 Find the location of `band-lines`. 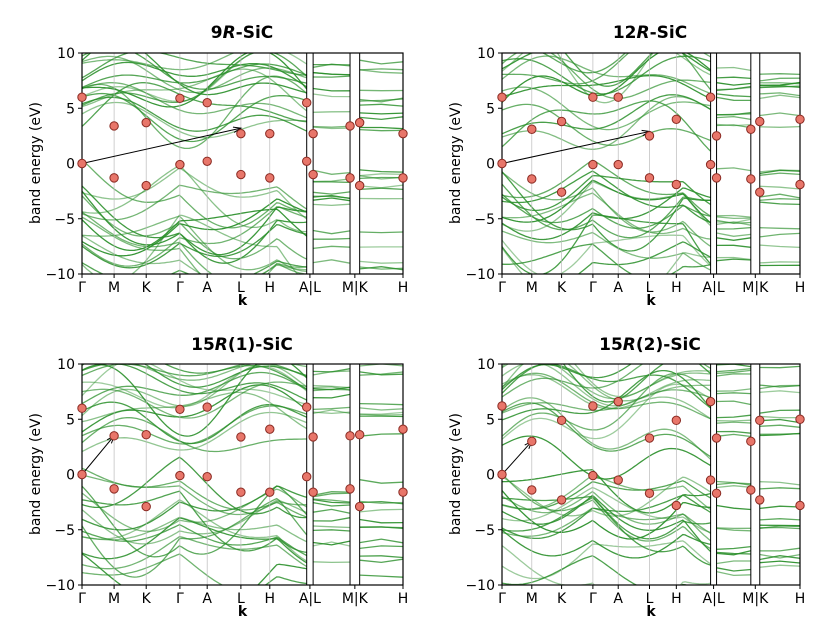

band-lines is located at coordinates (651, 474).